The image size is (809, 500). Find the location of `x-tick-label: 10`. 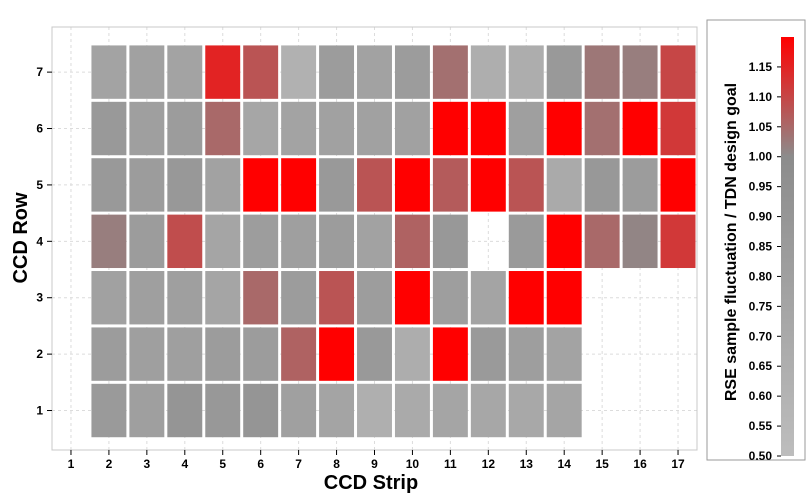

x-tick-label: 10 is located at coordinates (413, 464).